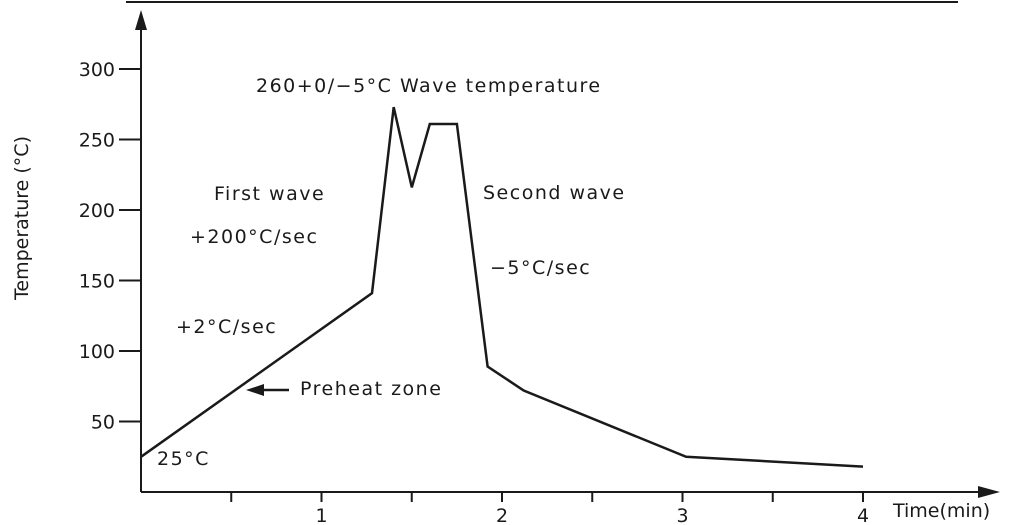 The width and height of the screenshot is (1027, 525). Describe the element at coordinates (540, 268) in the screenshot. I see `second-wave-rate-annotation: −5°C/sec` at that location.